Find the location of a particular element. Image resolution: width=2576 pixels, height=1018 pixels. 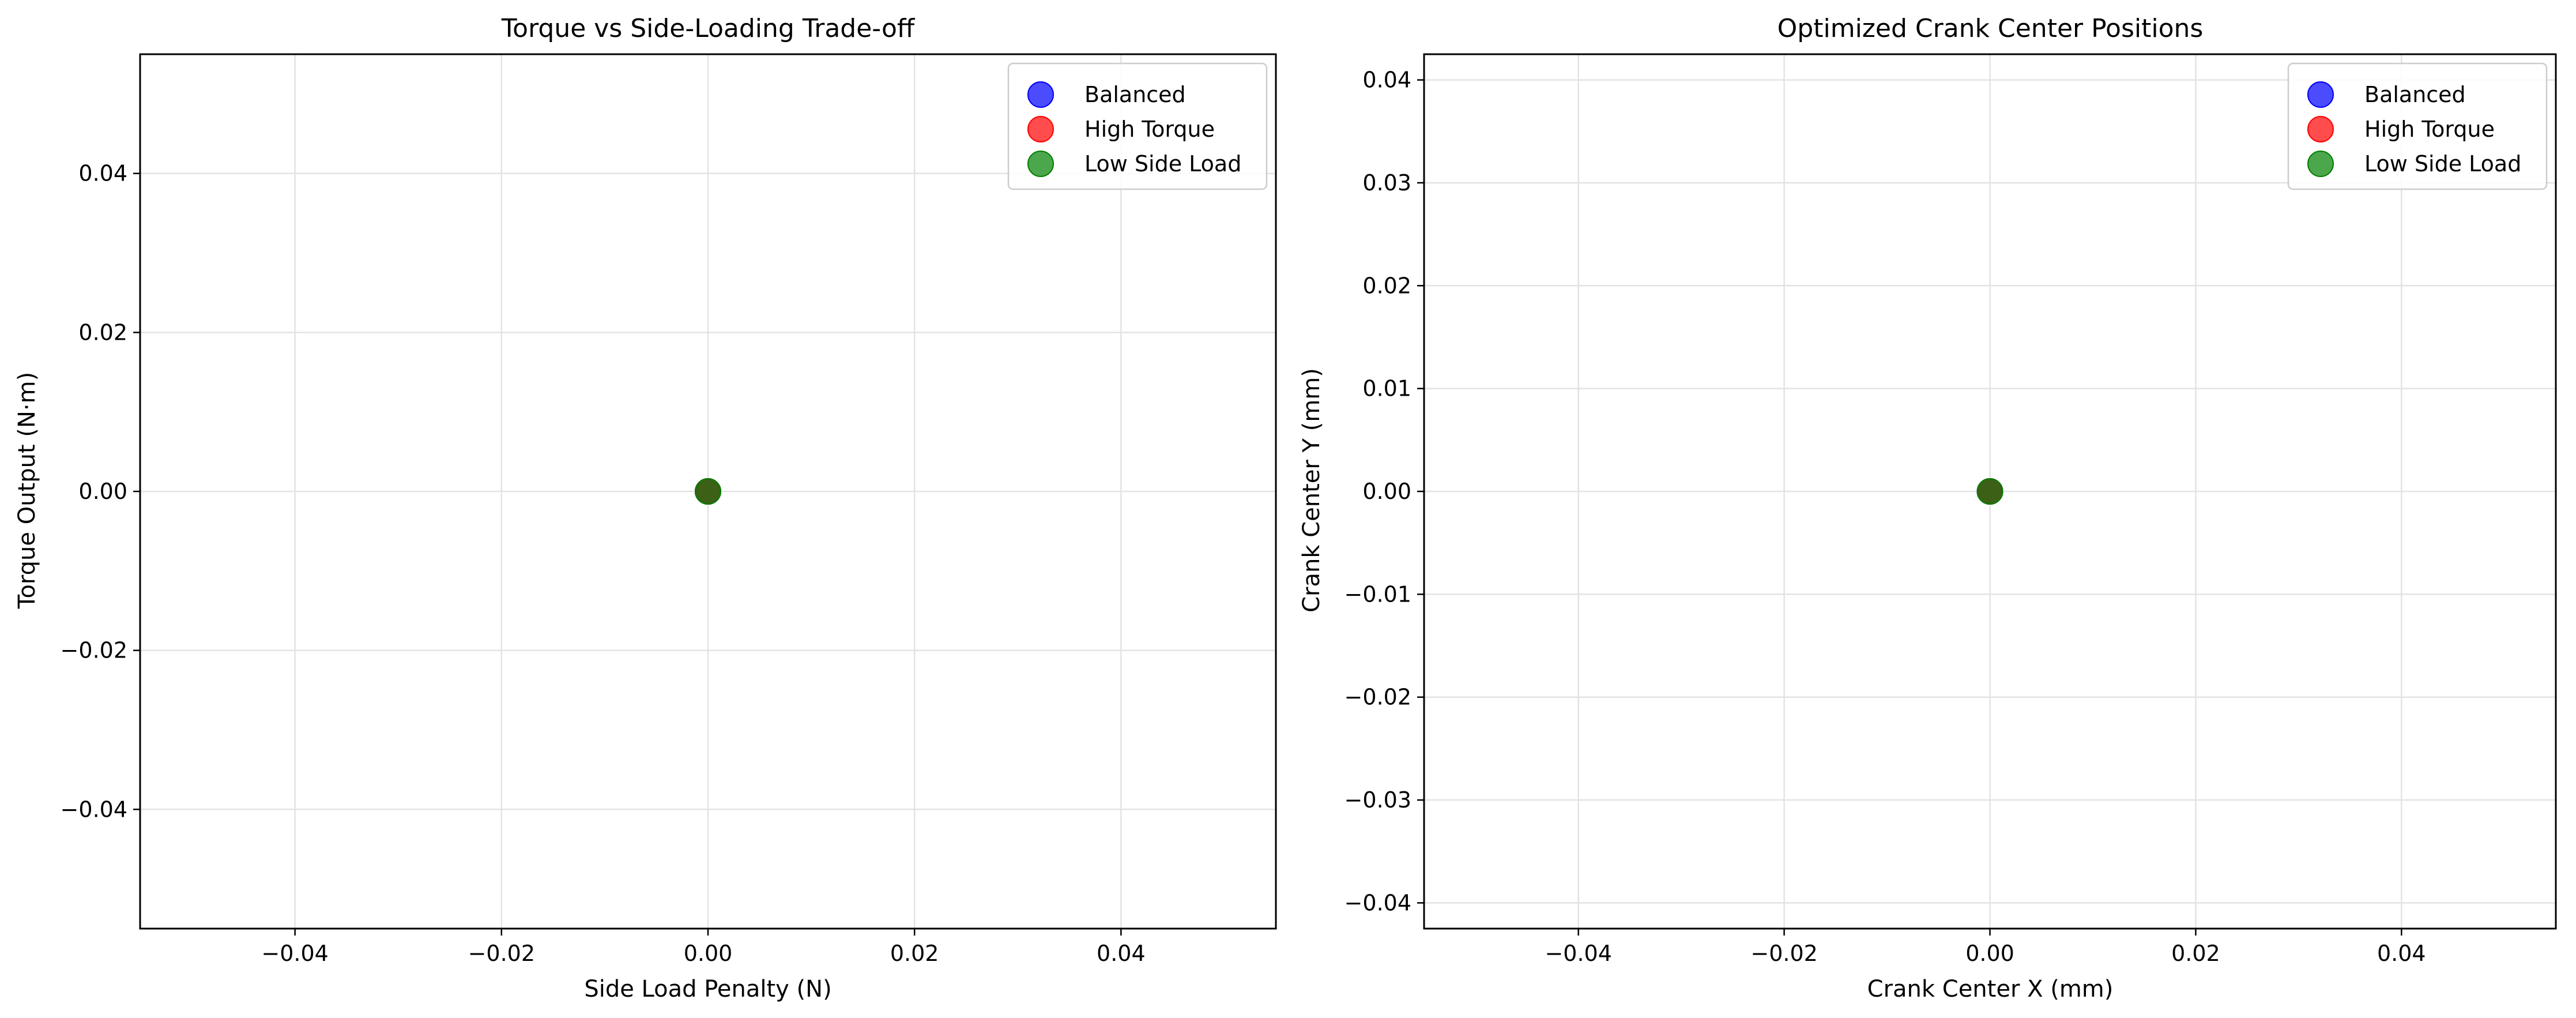

y-tick-label: −0.01 is located at coordinates (1378, 594).